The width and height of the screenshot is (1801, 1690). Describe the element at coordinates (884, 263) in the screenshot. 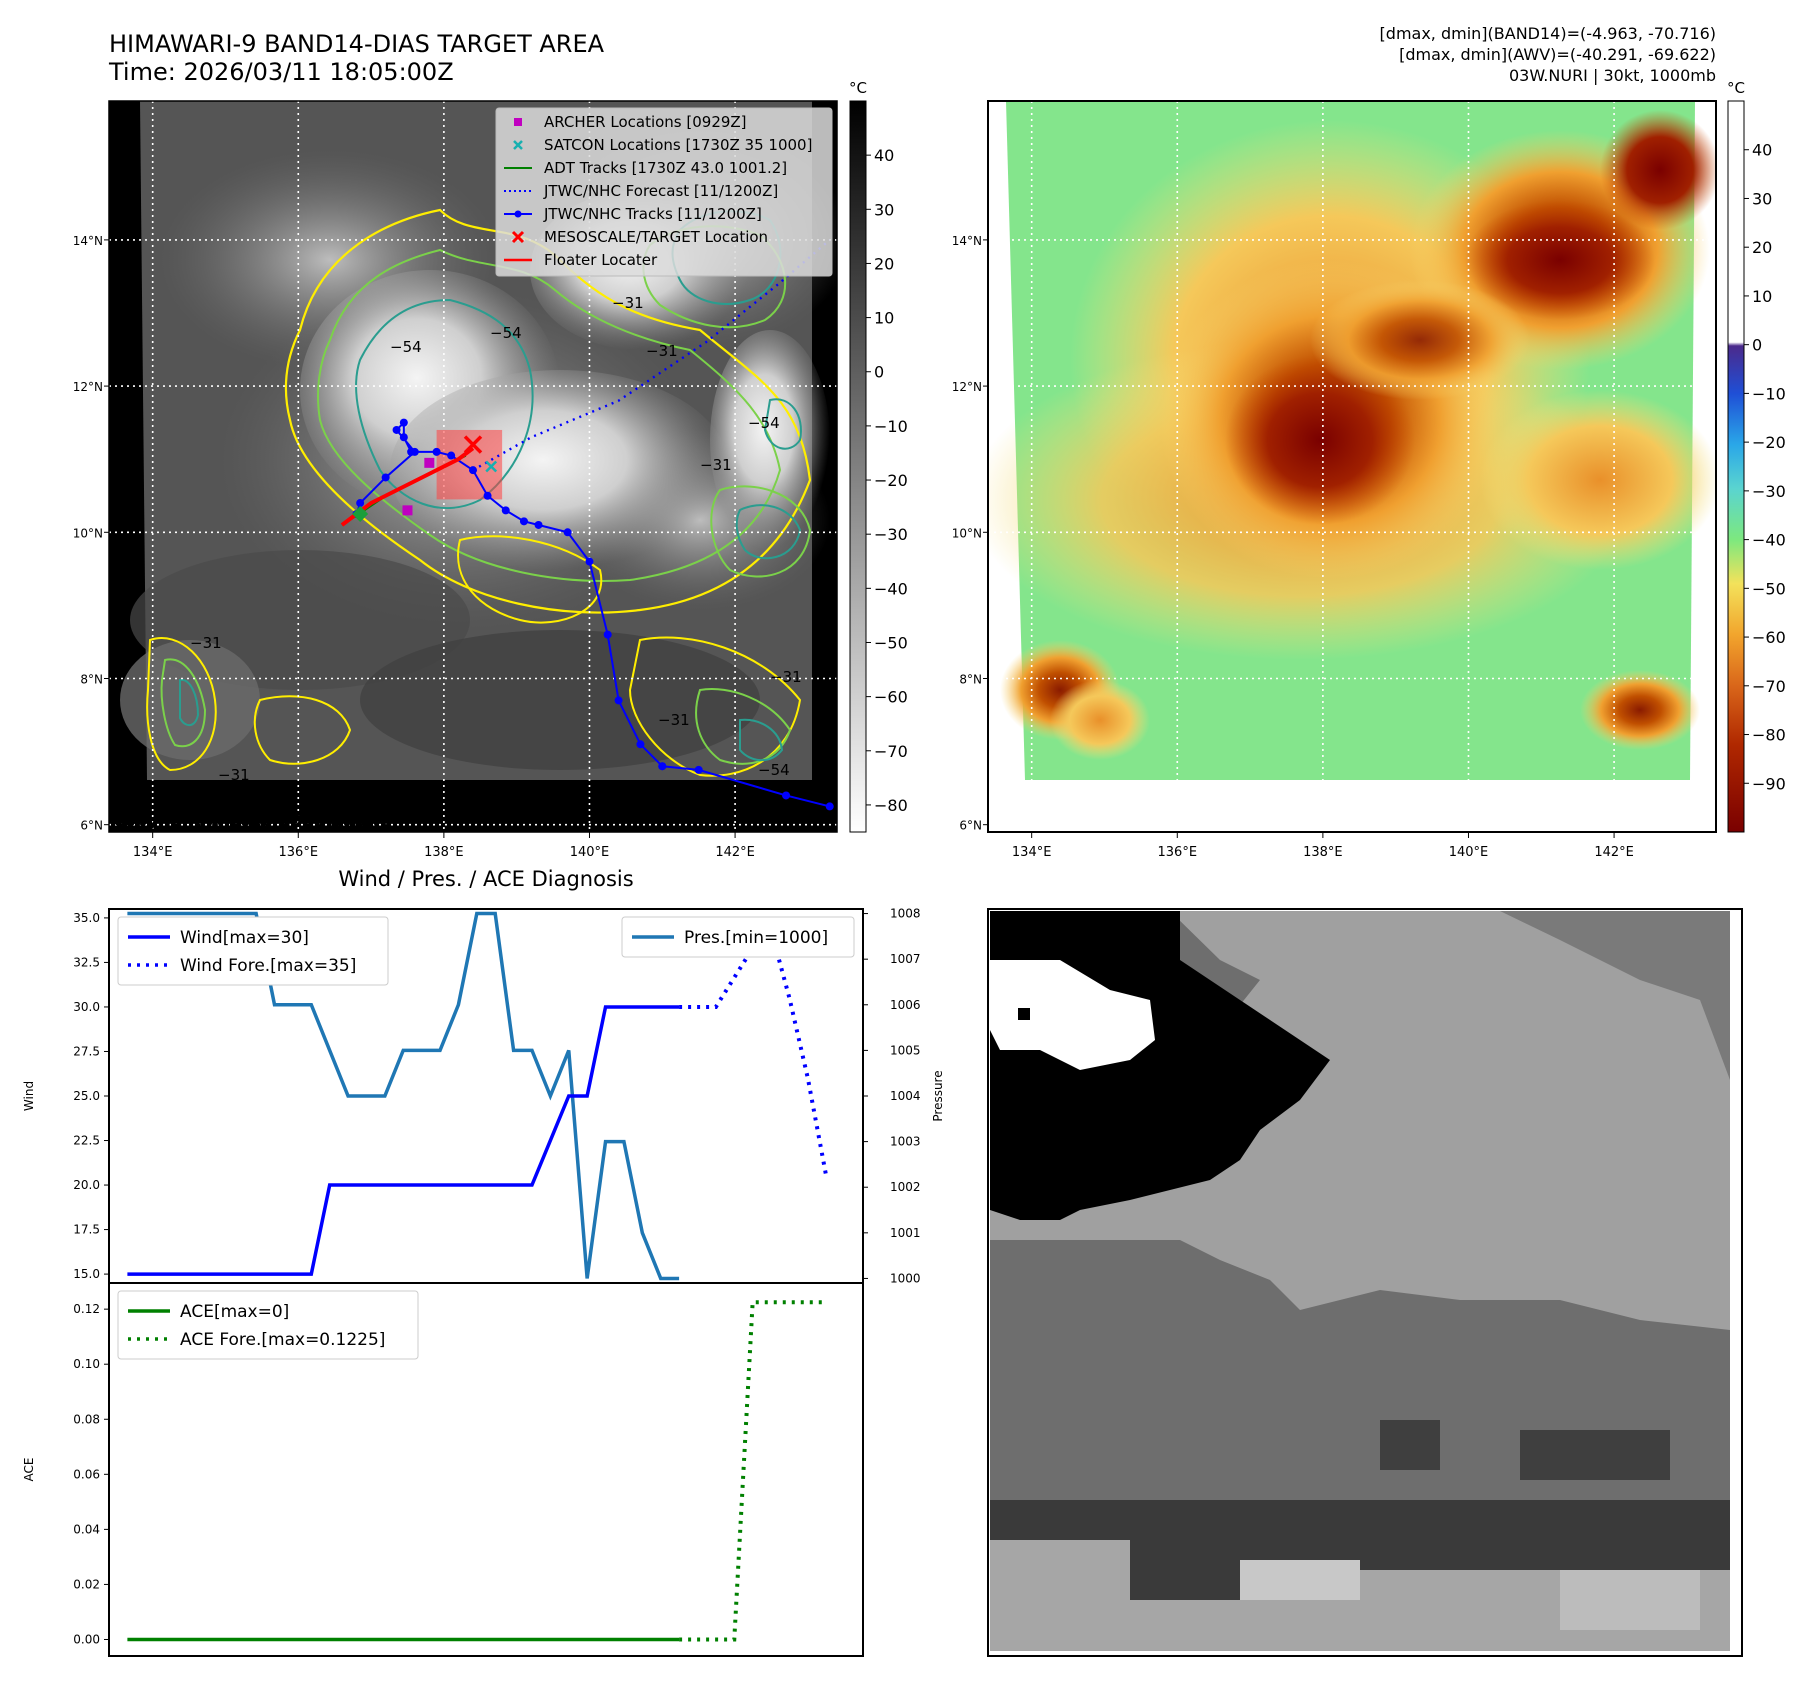

I see `colorbar-tick-label: 20` at that location.